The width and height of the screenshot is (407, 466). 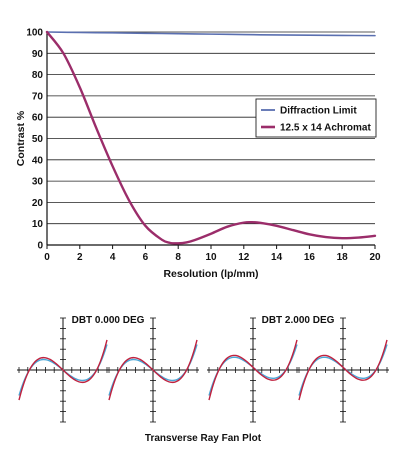 I want to click on y-axis-title: Contrast %, so click(x=21, y=138).